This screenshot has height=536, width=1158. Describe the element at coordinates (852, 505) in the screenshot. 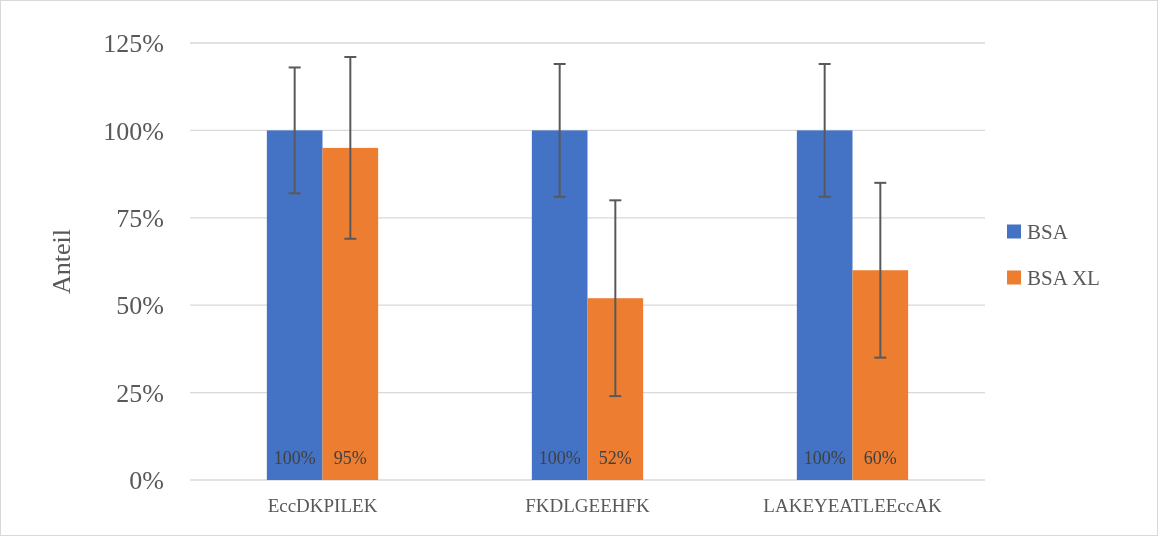

I see `x-tick-label: LAKEYEATLEEccAK` at that location.